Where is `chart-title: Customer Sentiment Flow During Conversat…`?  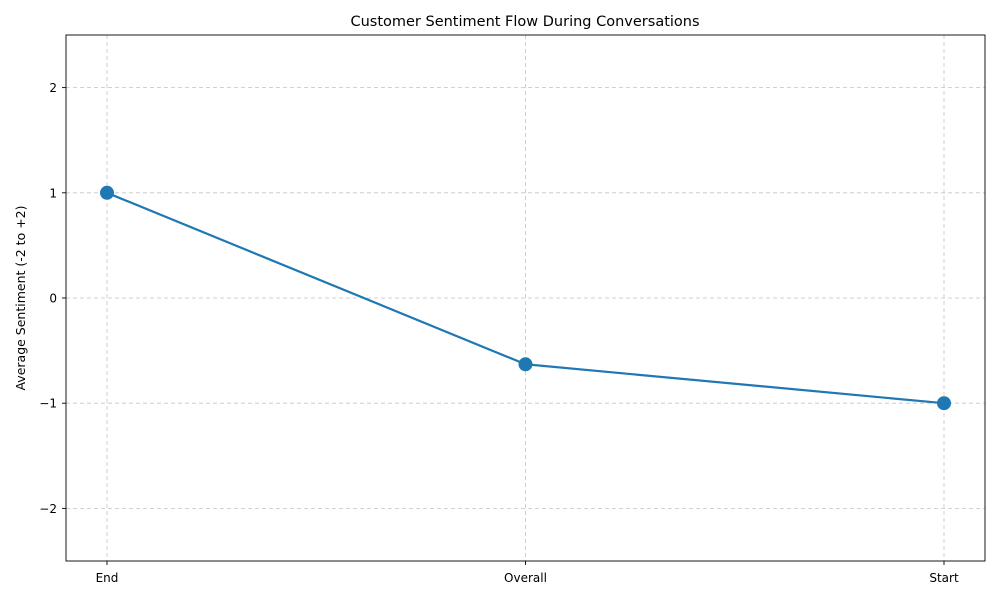
chart-title: Customer Sentiment Flow During Conversat… is located at coordinates (524, 22).